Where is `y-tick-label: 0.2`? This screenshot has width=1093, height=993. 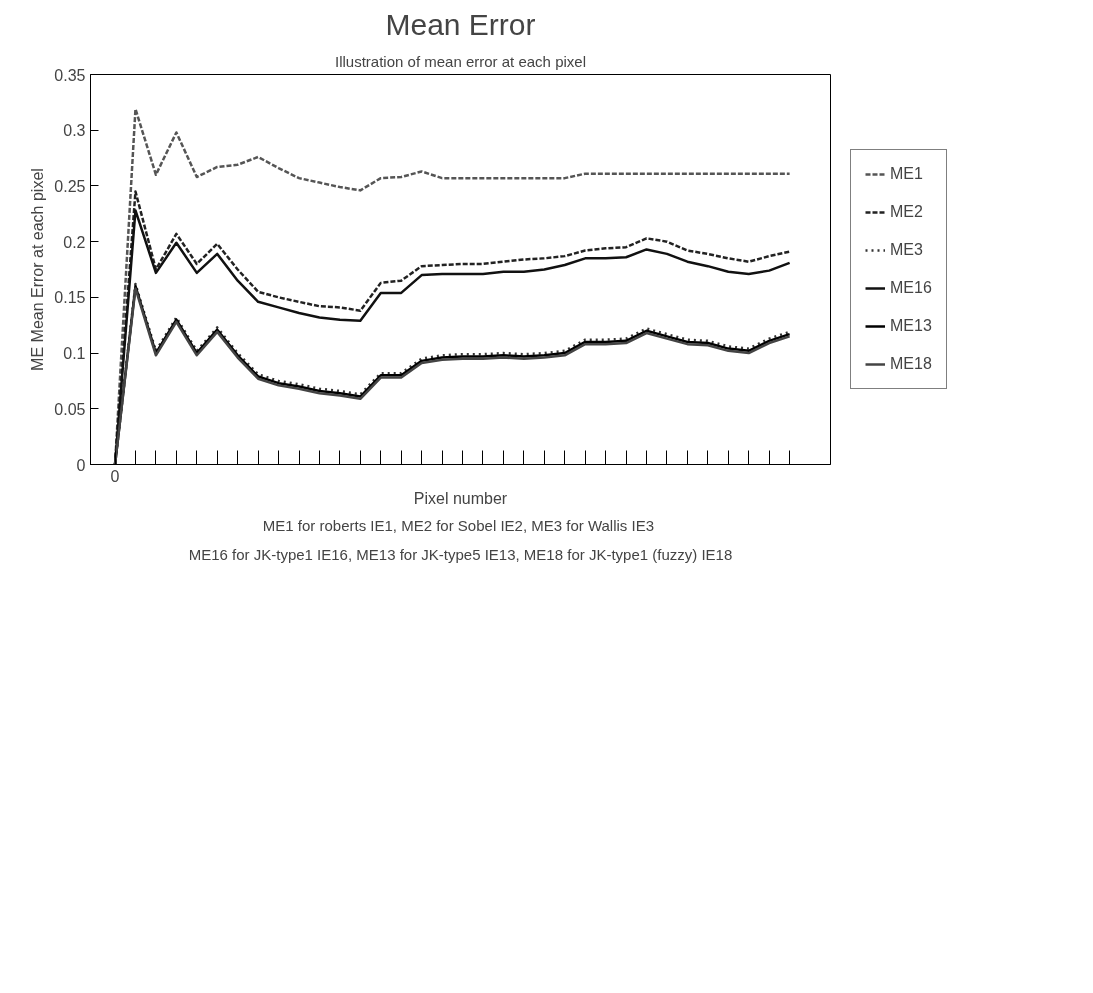
y-tick-label: 0.2 is located at coordinates (74, 242).